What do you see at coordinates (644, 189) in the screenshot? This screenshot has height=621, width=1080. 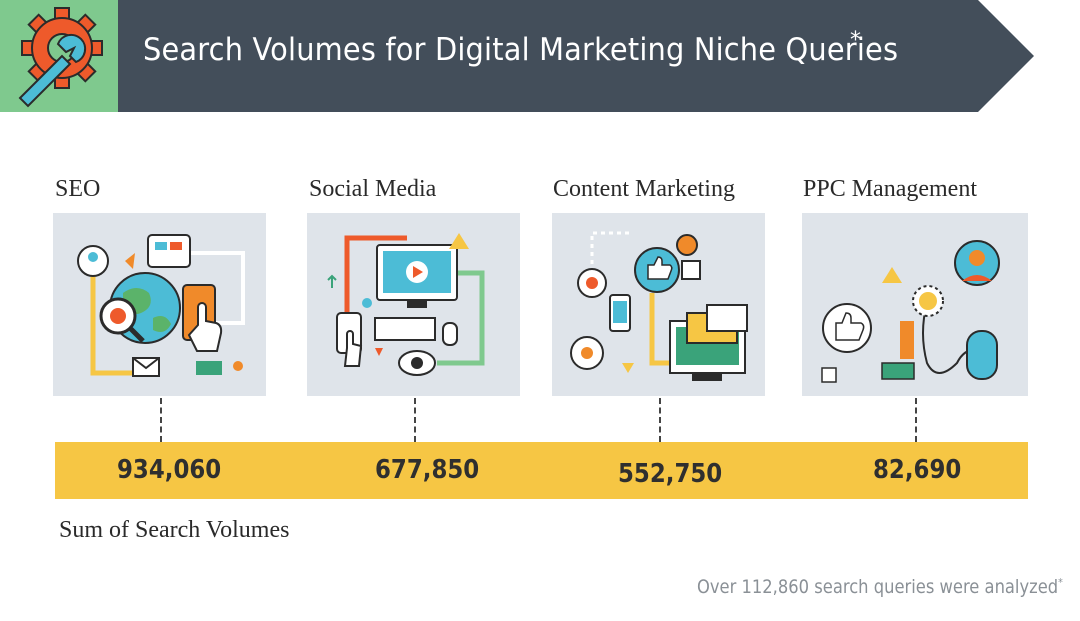 I see `category-label-content-marketing: Content Marketing` at bounding box center [644, 189].